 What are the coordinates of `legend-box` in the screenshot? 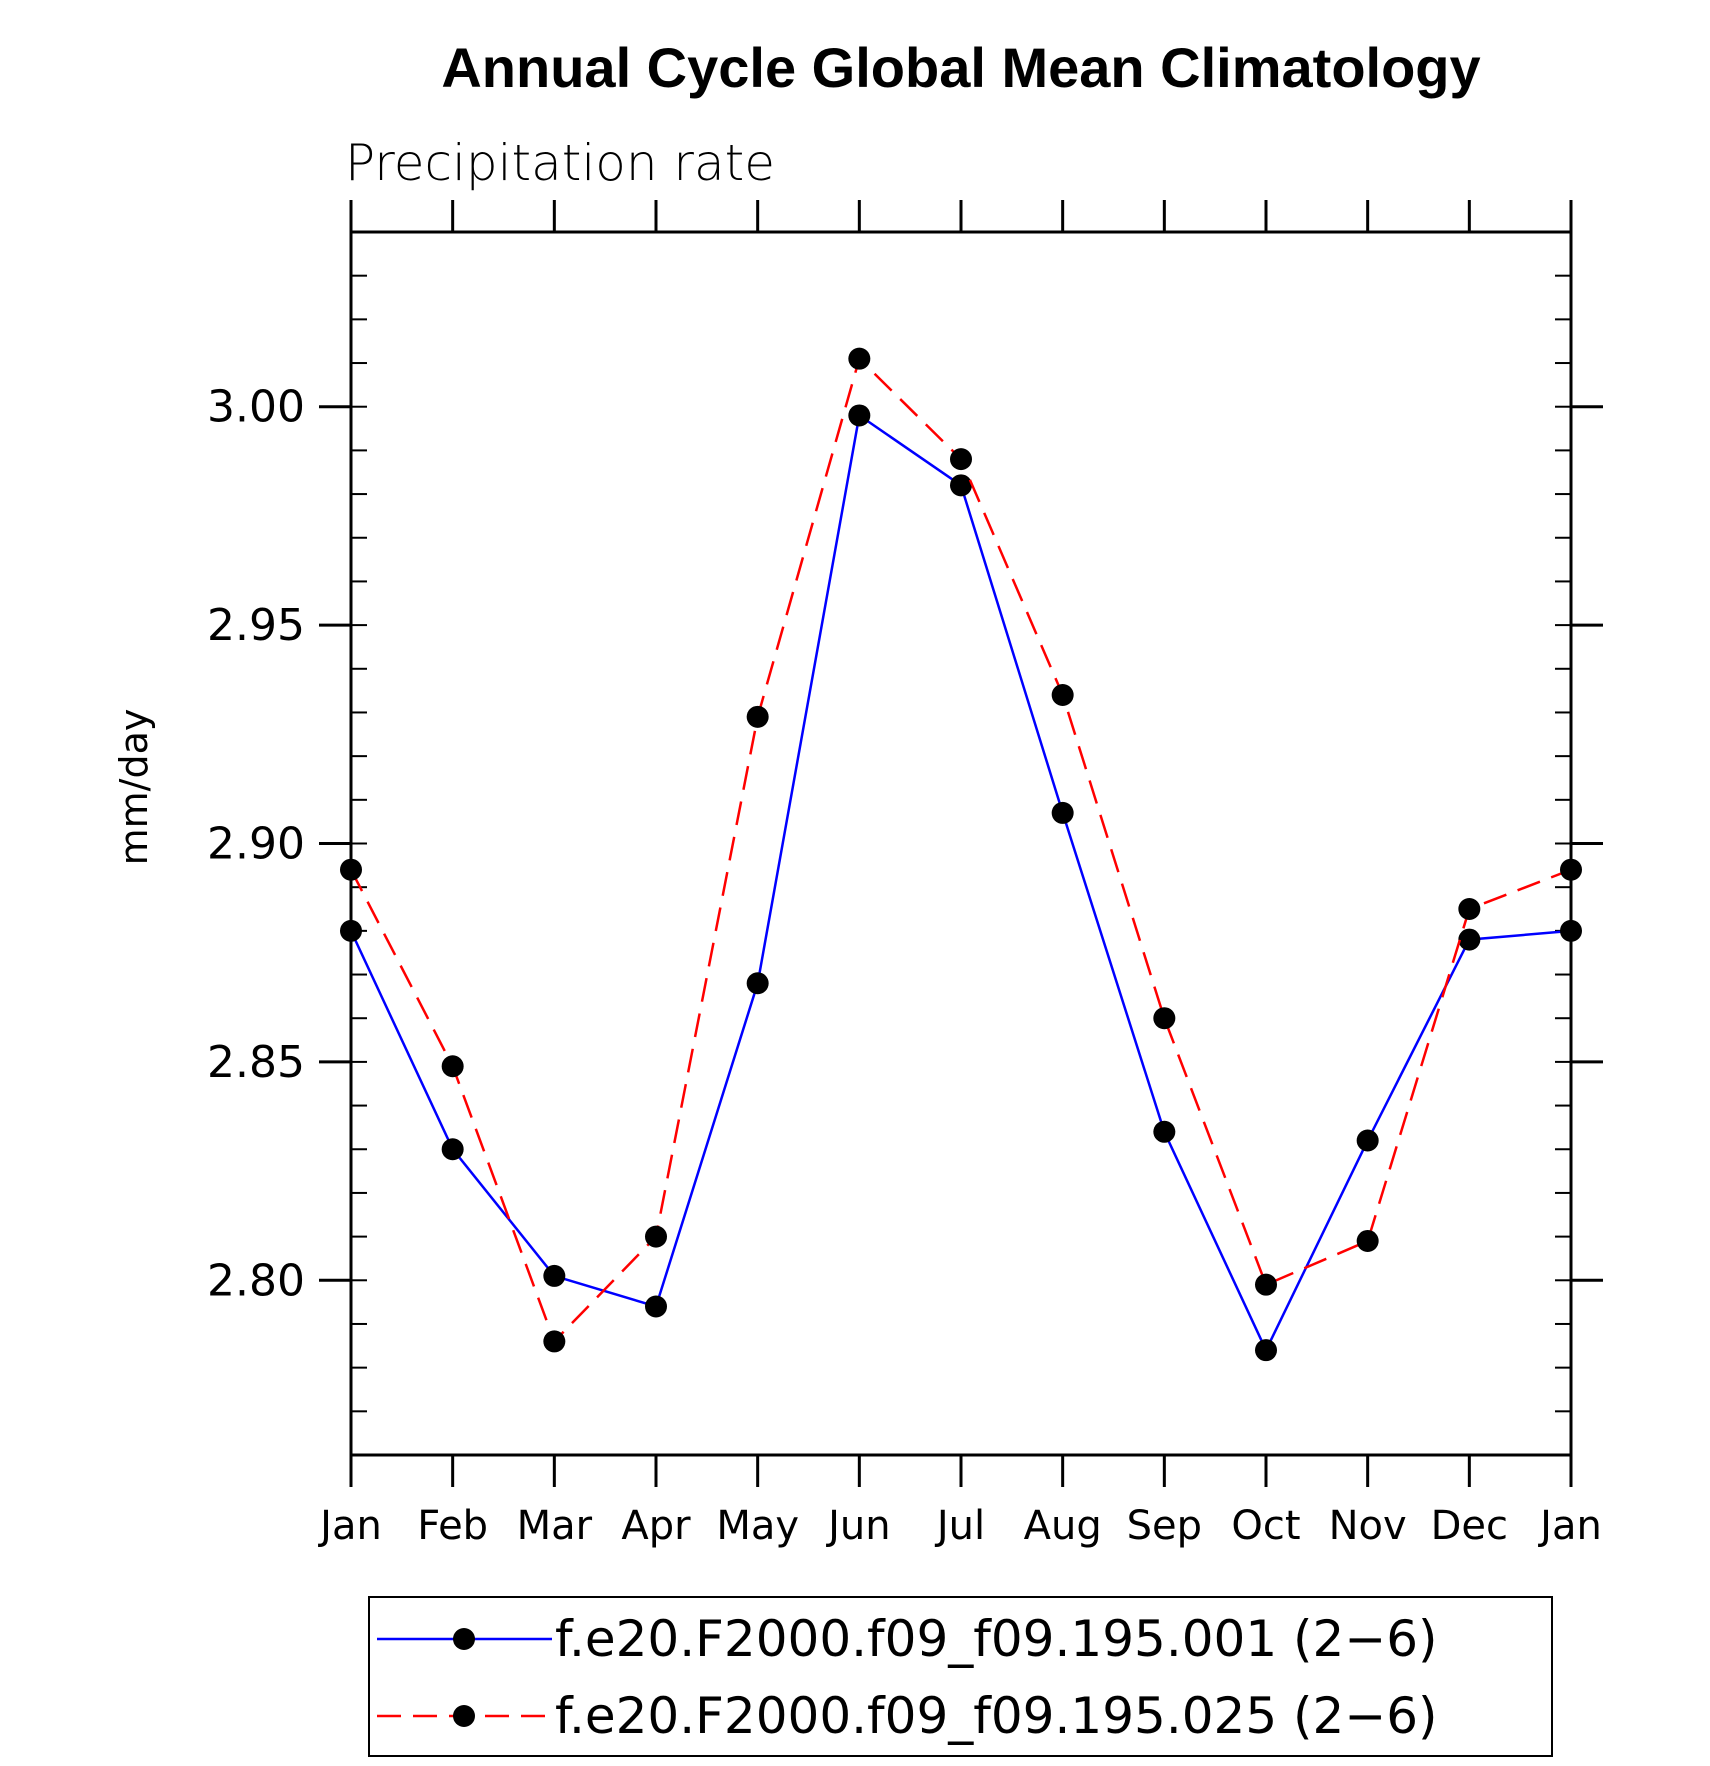 It's located at (960, 1676).